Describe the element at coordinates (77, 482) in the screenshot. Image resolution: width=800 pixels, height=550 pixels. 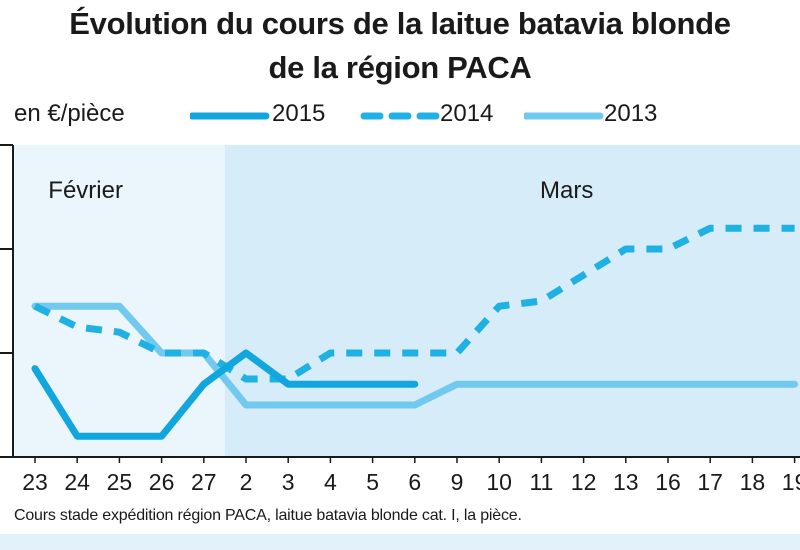
I see `x-tick-label: 24` at that location.